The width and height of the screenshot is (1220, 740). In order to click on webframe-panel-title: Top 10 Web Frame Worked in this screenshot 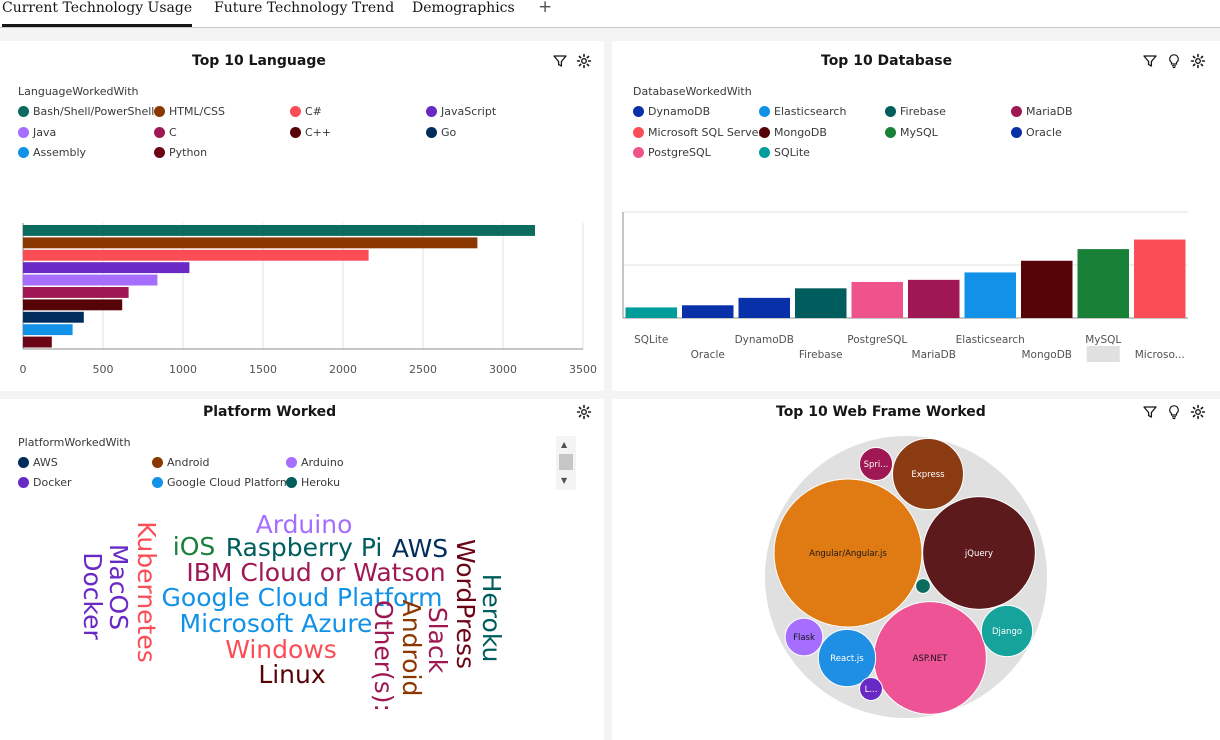, I will do `click(881, 412)`.